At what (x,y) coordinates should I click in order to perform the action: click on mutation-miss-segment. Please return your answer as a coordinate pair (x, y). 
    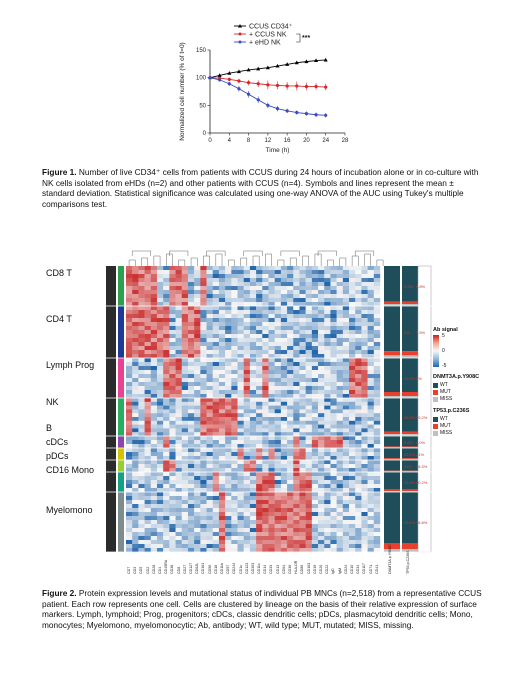
    Looking at the image, I should click on (410, 356).